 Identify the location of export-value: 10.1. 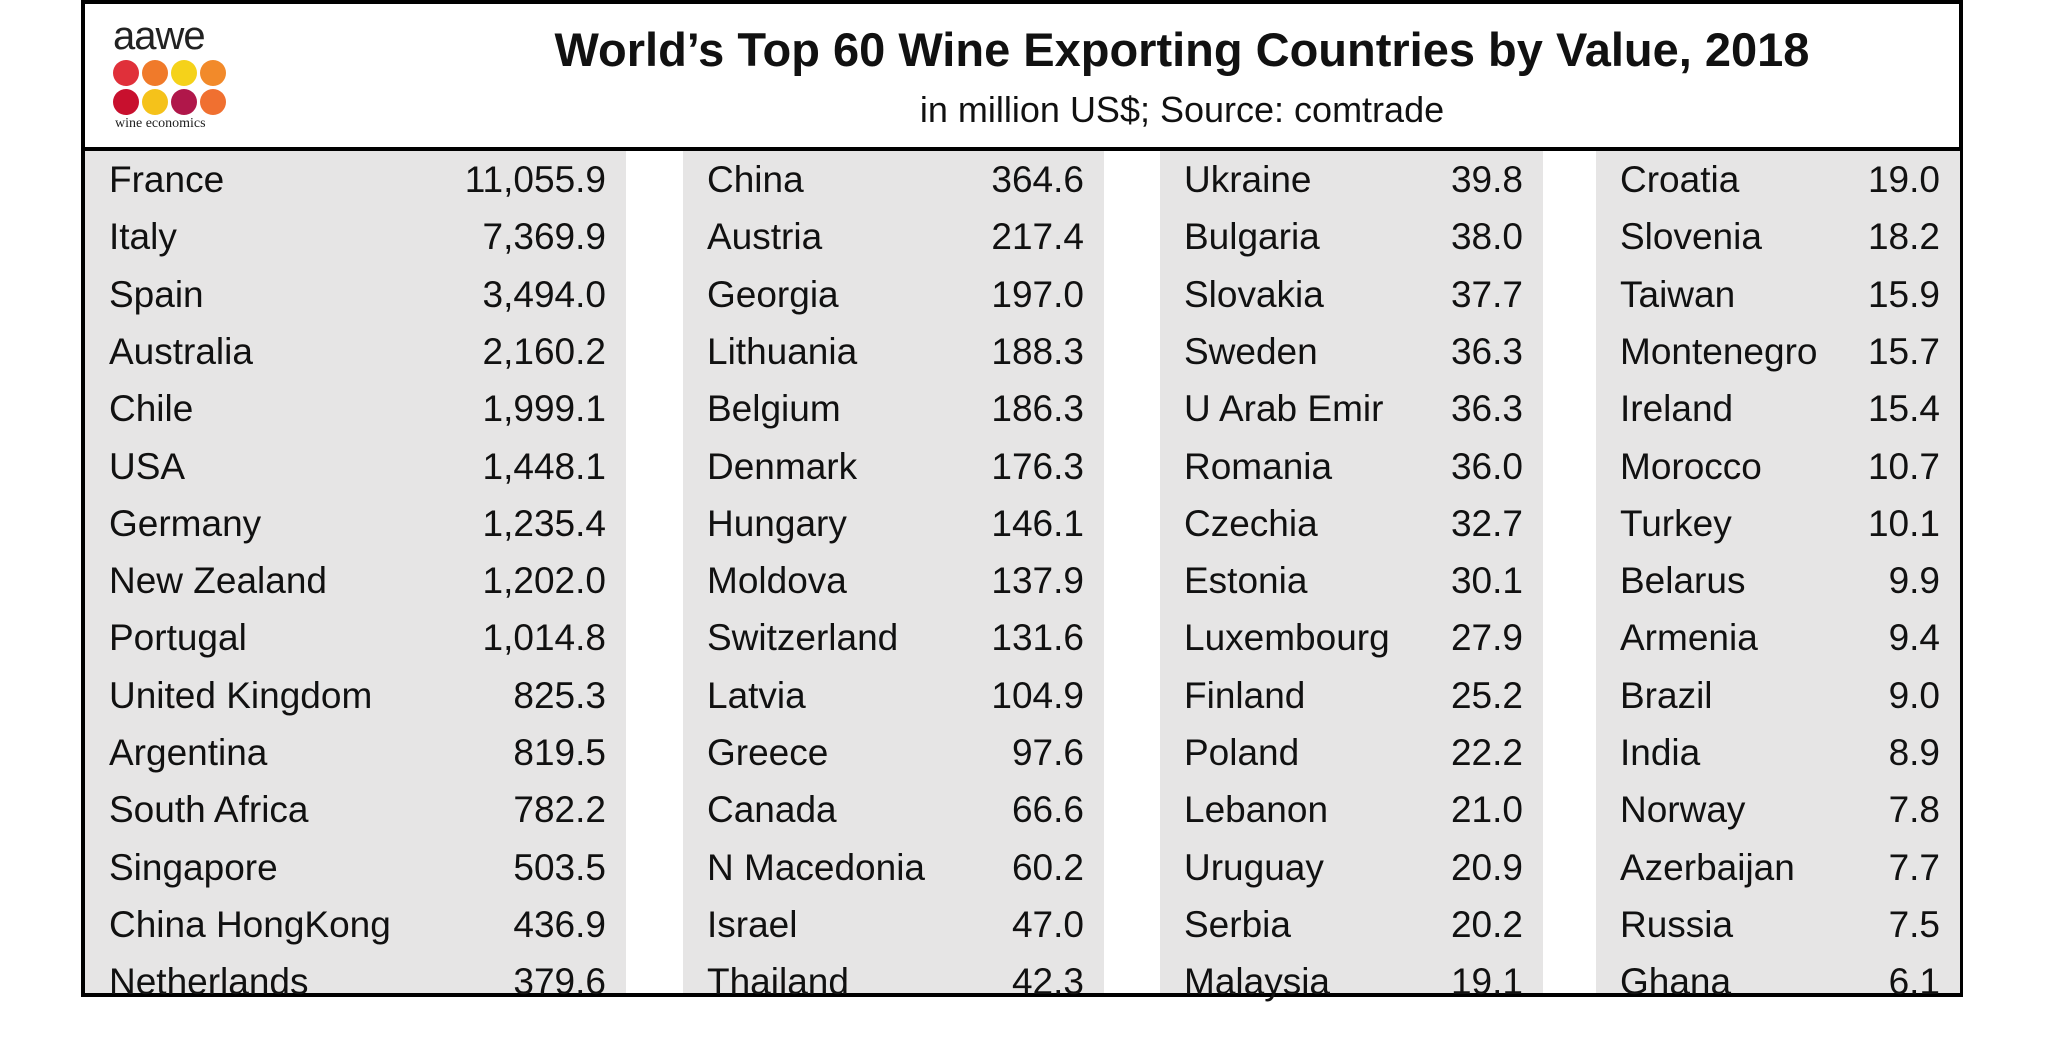
(1903, 523).